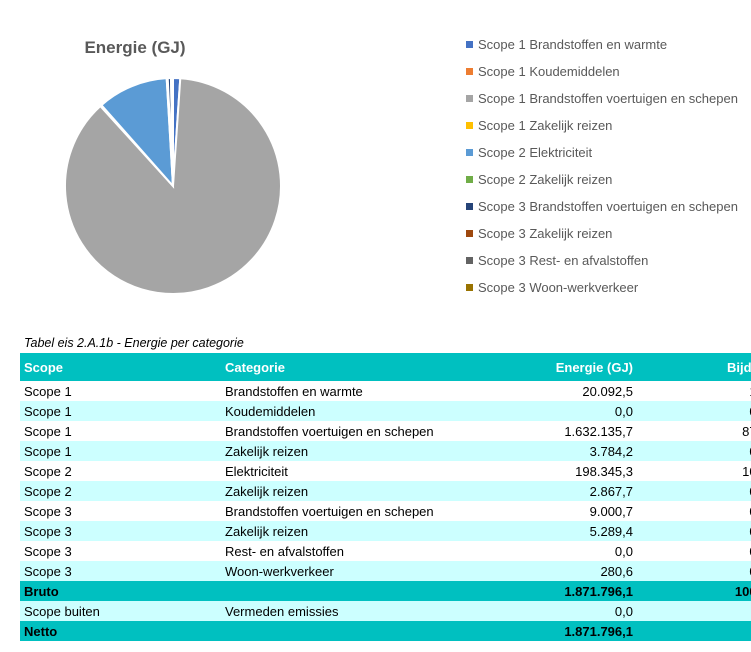 The image size is (751, 652). I want to click on legend-label: Scope 2 Zakelijk reizen, so click(545, 179).